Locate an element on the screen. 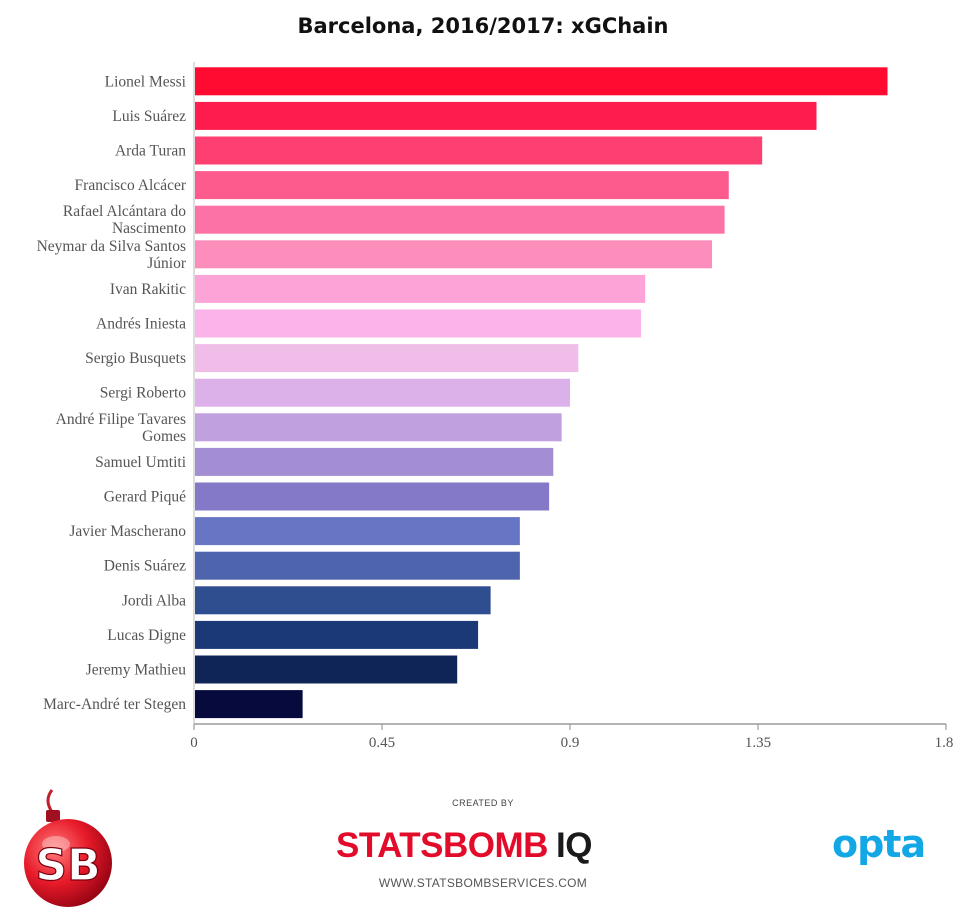  x-axis-ticks: 0 0.45 0.9 1.35 1.8 is located at coordinates (571, 737).